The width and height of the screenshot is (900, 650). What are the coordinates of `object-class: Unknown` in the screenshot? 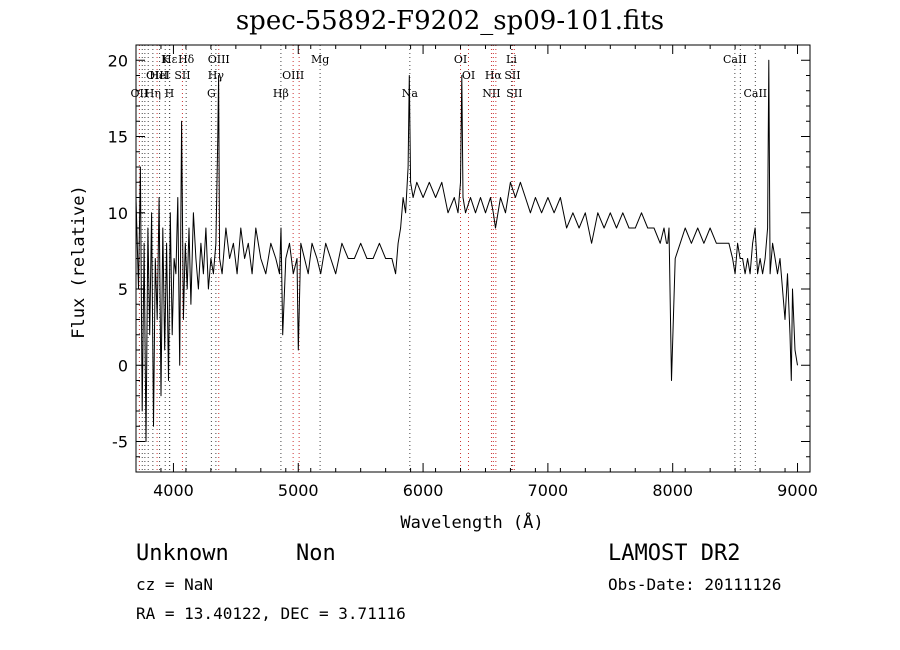 It's located at (182, 553).